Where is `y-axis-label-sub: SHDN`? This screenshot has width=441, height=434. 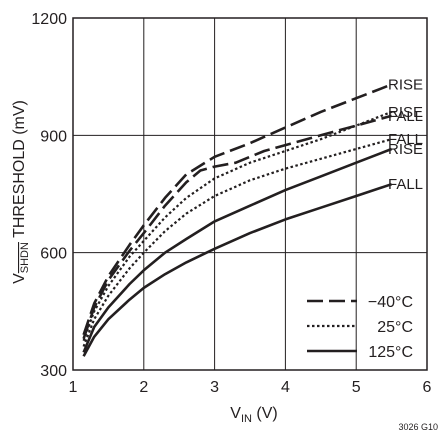
y-axis-label-sub: SHDN is located at coordinates (25, 257).